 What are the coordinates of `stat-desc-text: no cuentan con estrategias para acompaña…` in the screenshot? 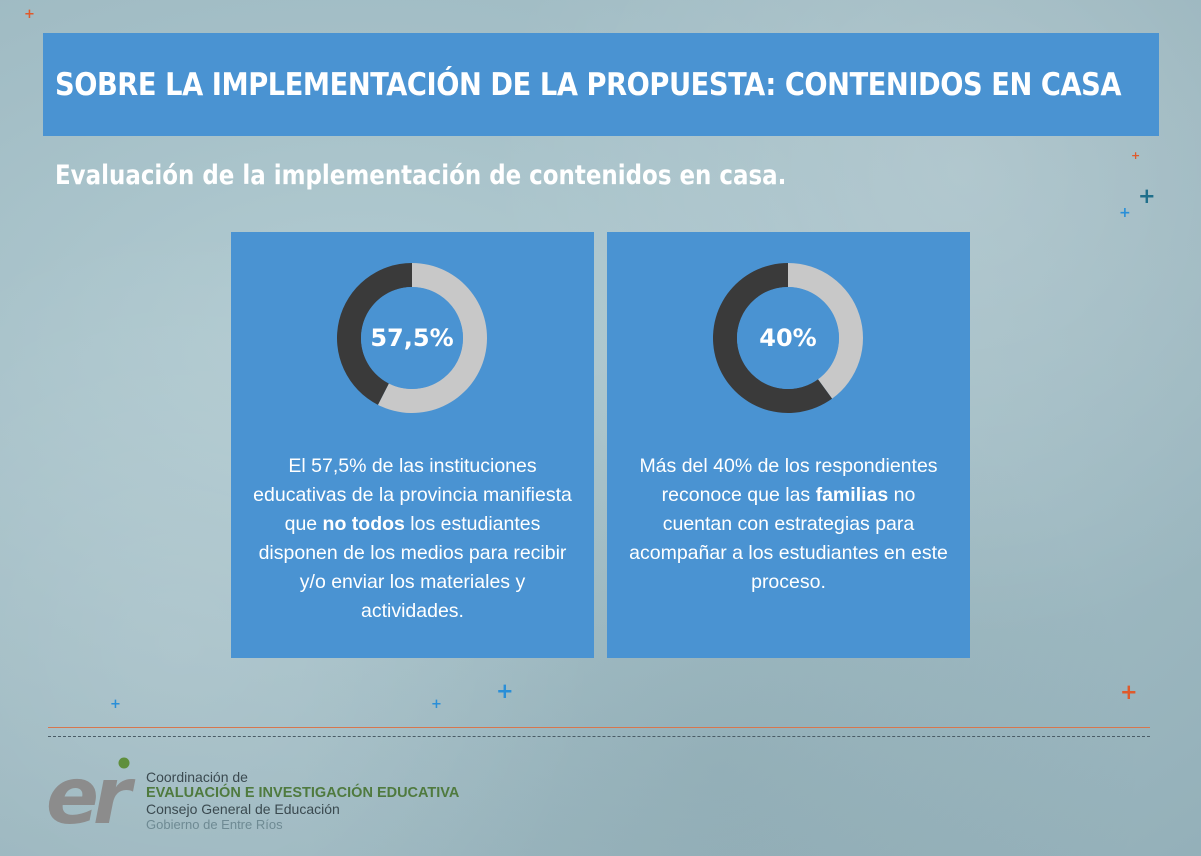 It's located at (788, 538).